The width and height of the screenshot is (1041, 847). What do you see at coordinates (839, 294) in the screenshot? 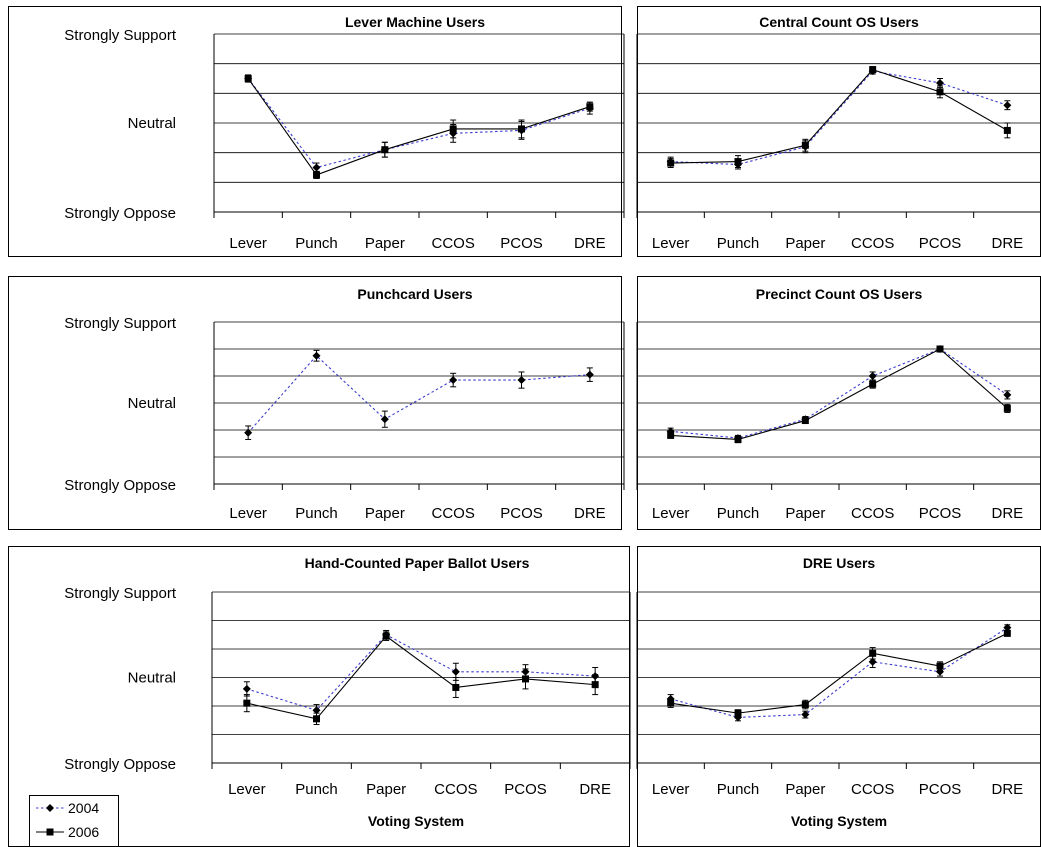
I see `chart-title: Precinct Count OS Users` at bounding box center [839, 294].